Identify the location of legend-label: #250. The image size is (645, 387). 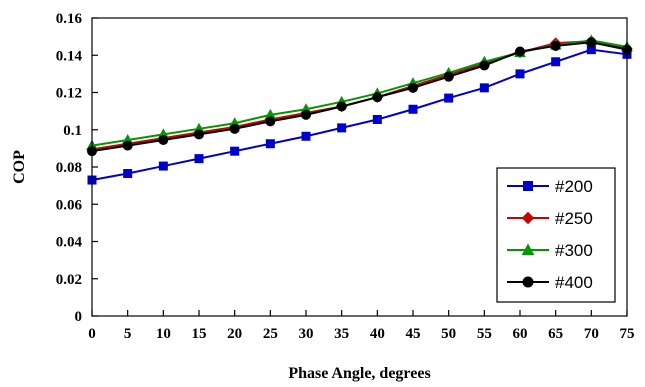
(574, 218).